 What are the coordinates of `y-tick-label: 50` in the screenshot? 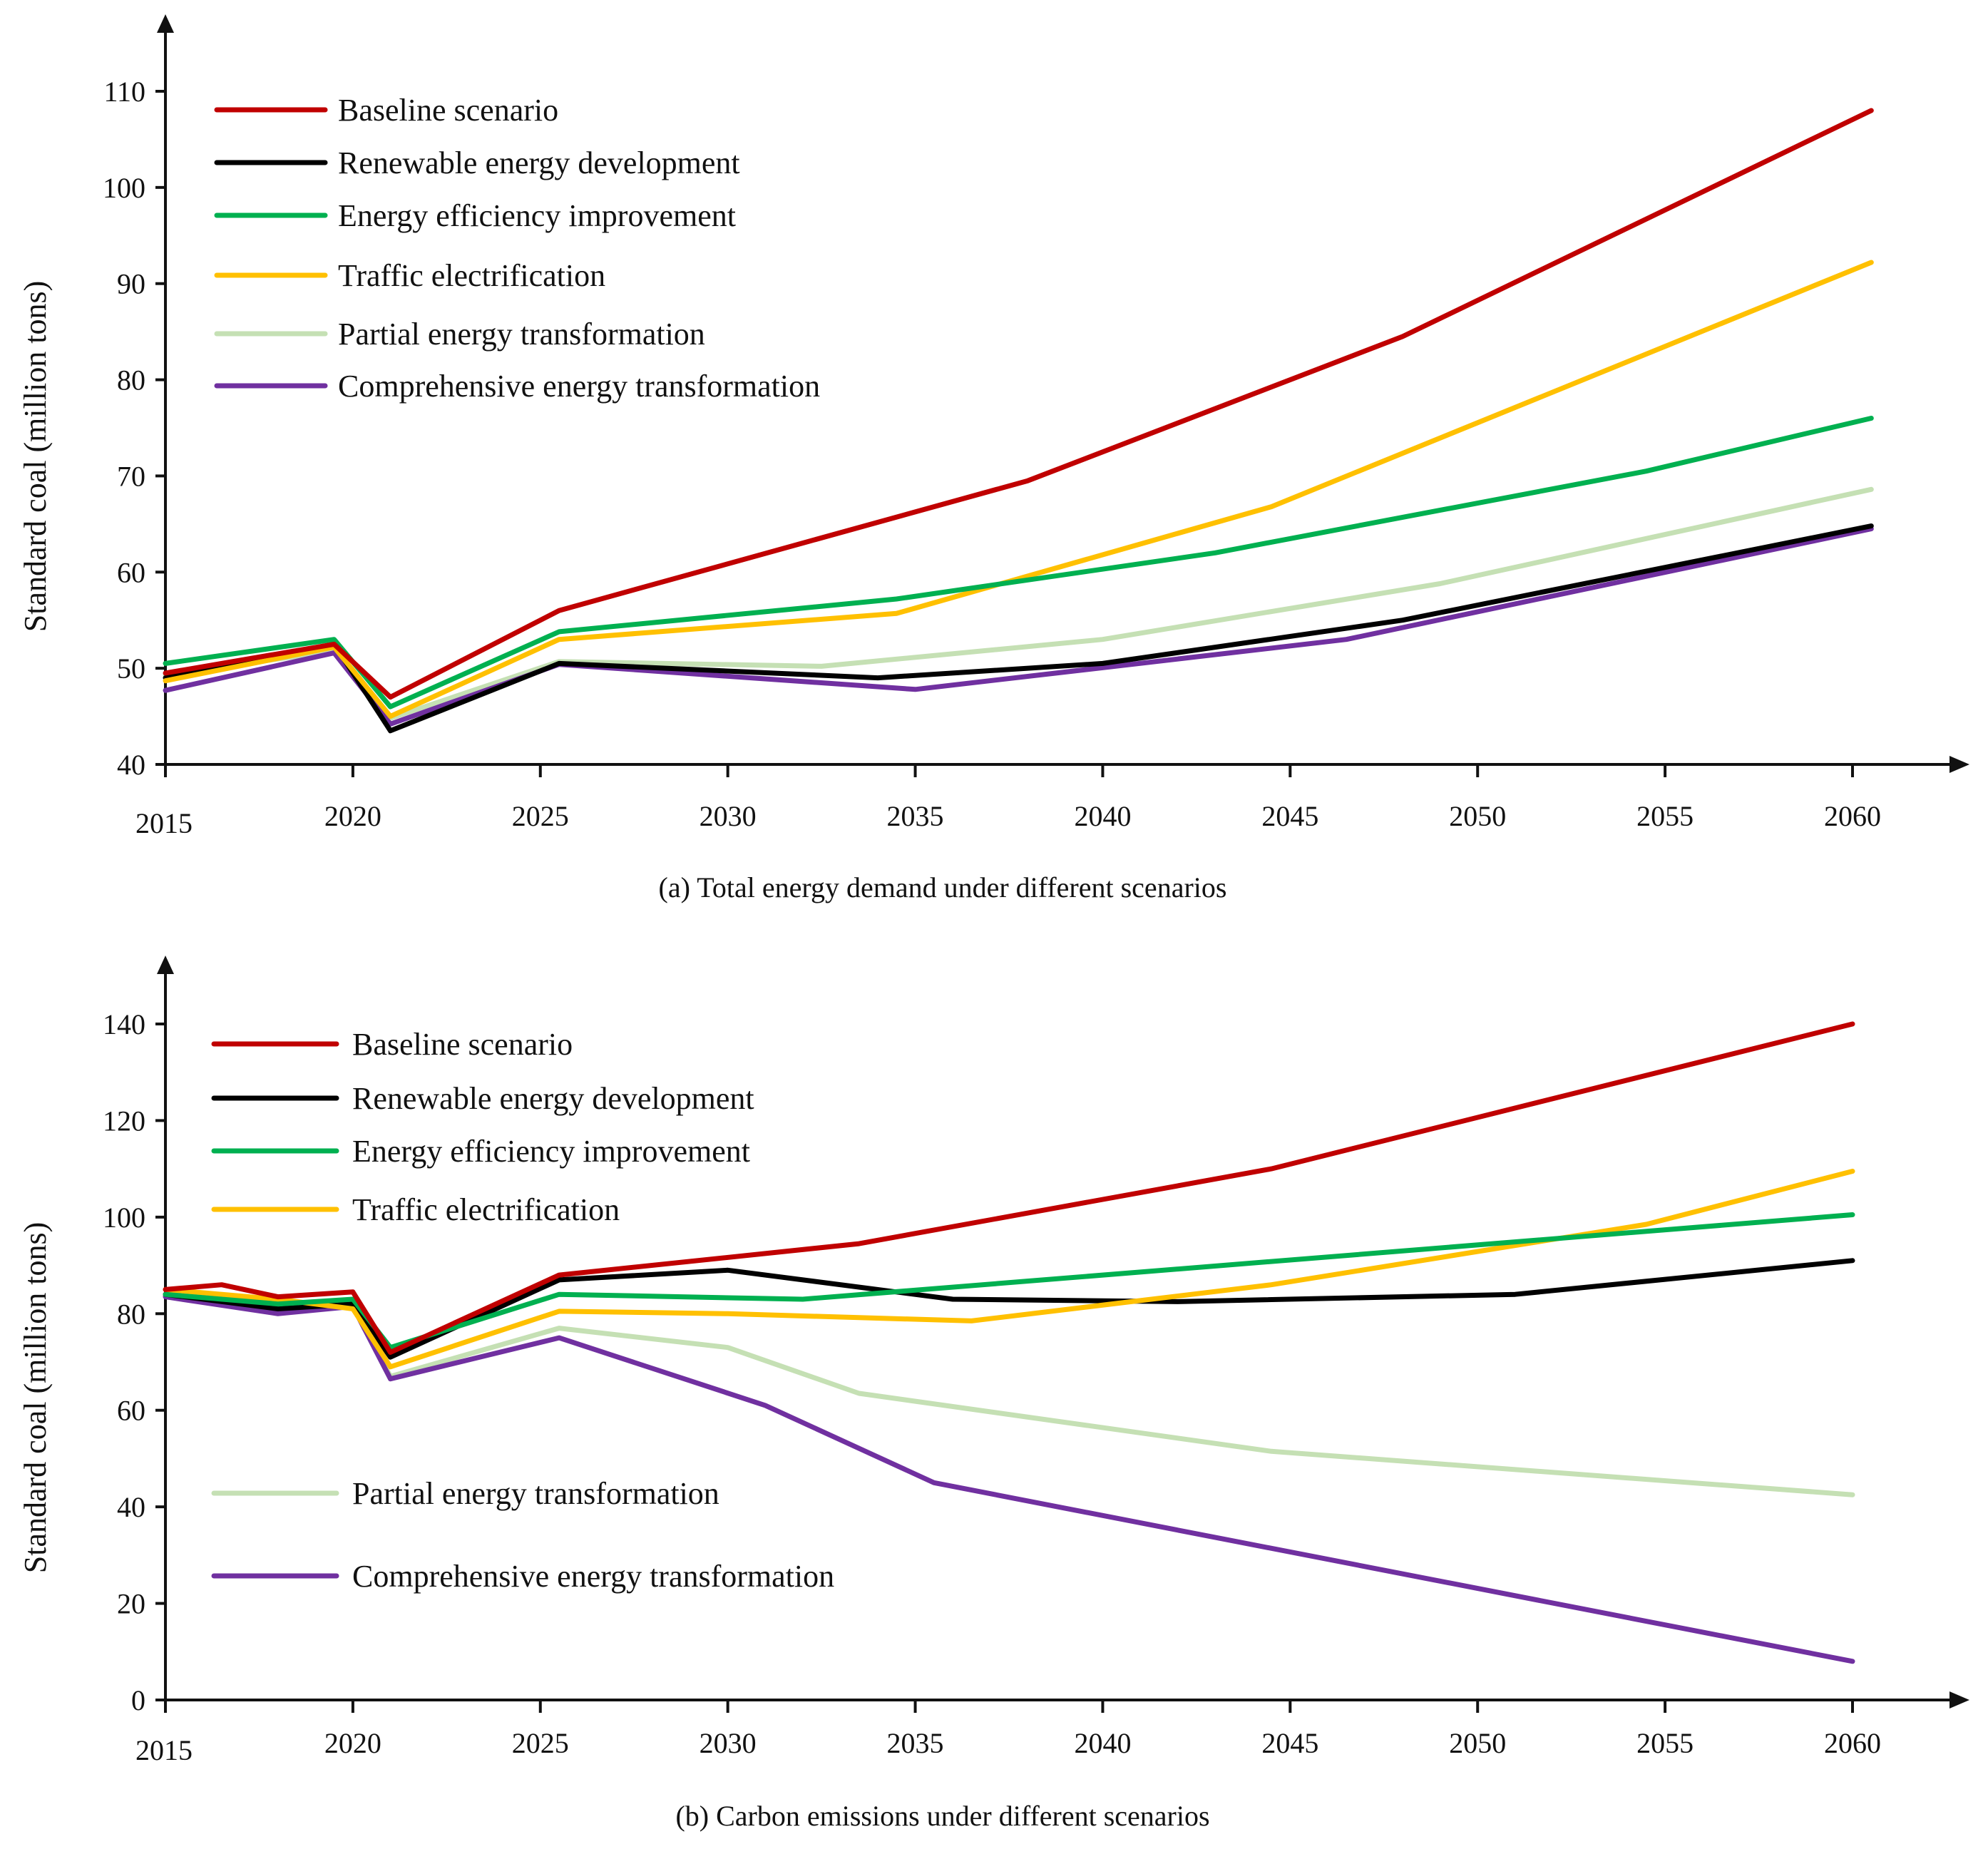 It's located at (131, 668).